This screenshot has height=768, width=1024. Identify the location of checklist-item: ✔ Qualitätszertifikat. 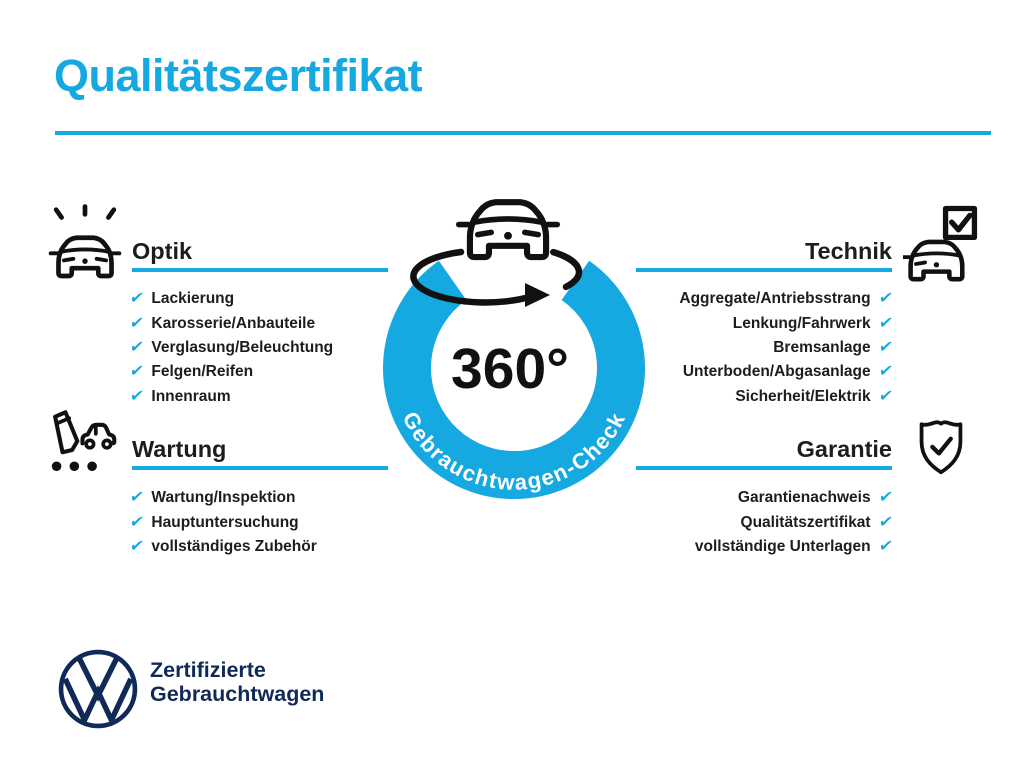
(794, 522).